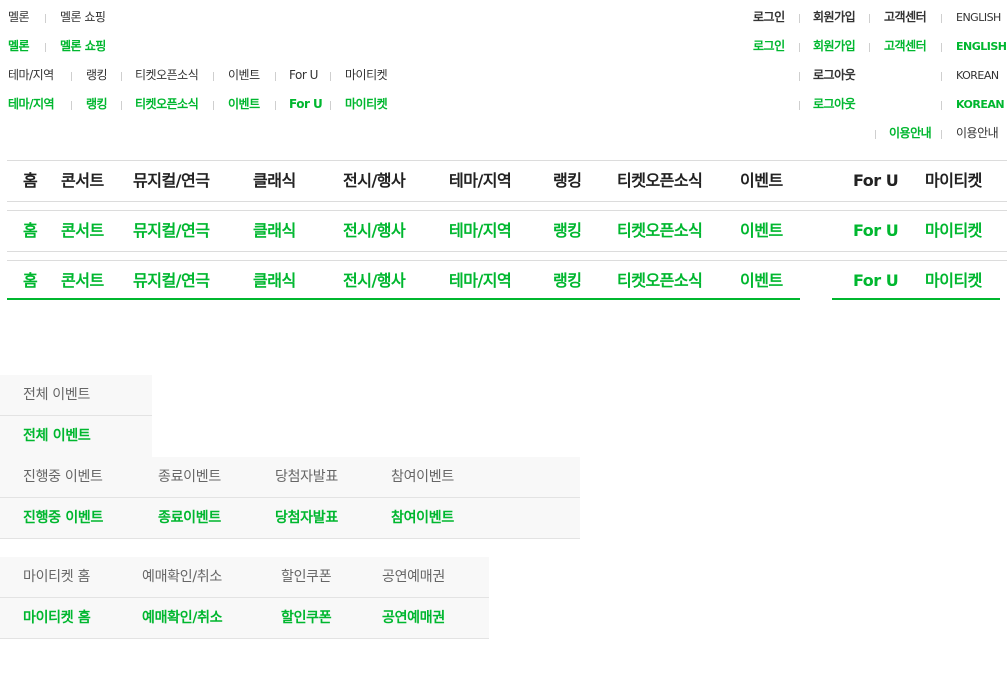 This screenshot has width=1008, height=700. Describe the element at coordinates (244, 75) in the screenshot. I see `cat-event-link: 이벤트` at that location.